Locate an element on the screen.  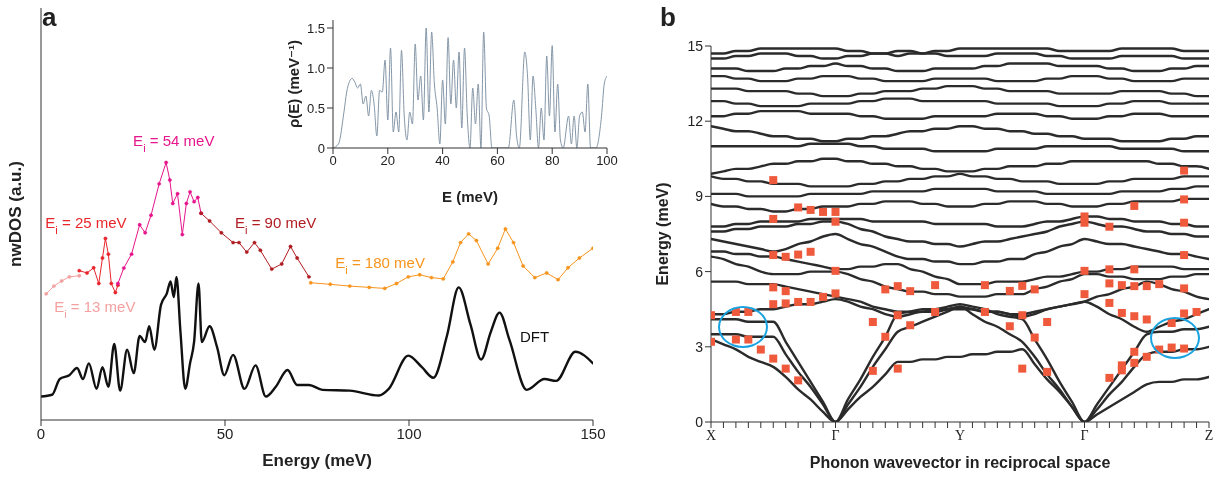
x-tick-label: 20 is located at coordinates (388, 161).